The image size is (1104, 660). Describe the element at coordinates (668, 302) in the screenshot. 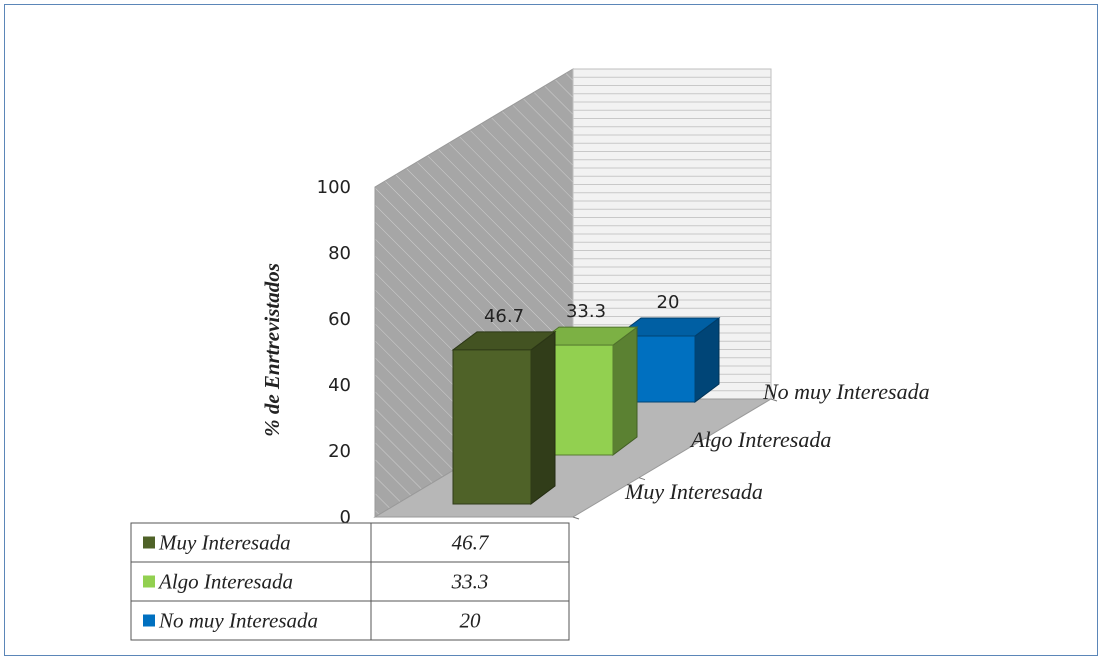

I see `data-label: 20` at that location.